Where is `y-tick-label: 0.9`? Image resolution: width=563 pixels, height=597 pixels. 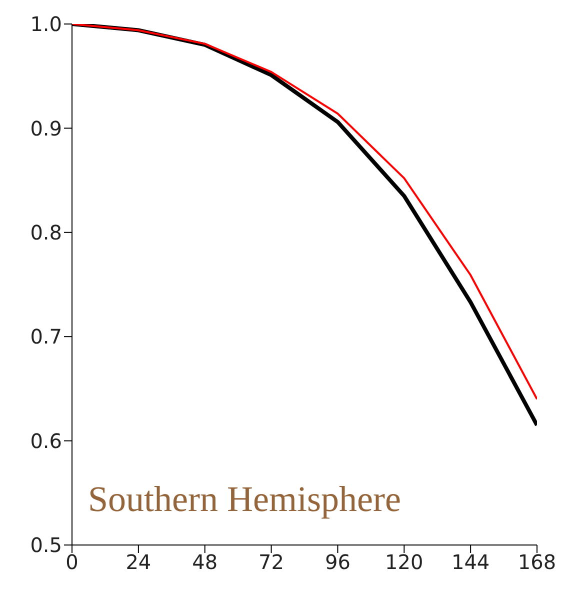 y-tick-label: 0.9 is located at coordinates (46, 128).